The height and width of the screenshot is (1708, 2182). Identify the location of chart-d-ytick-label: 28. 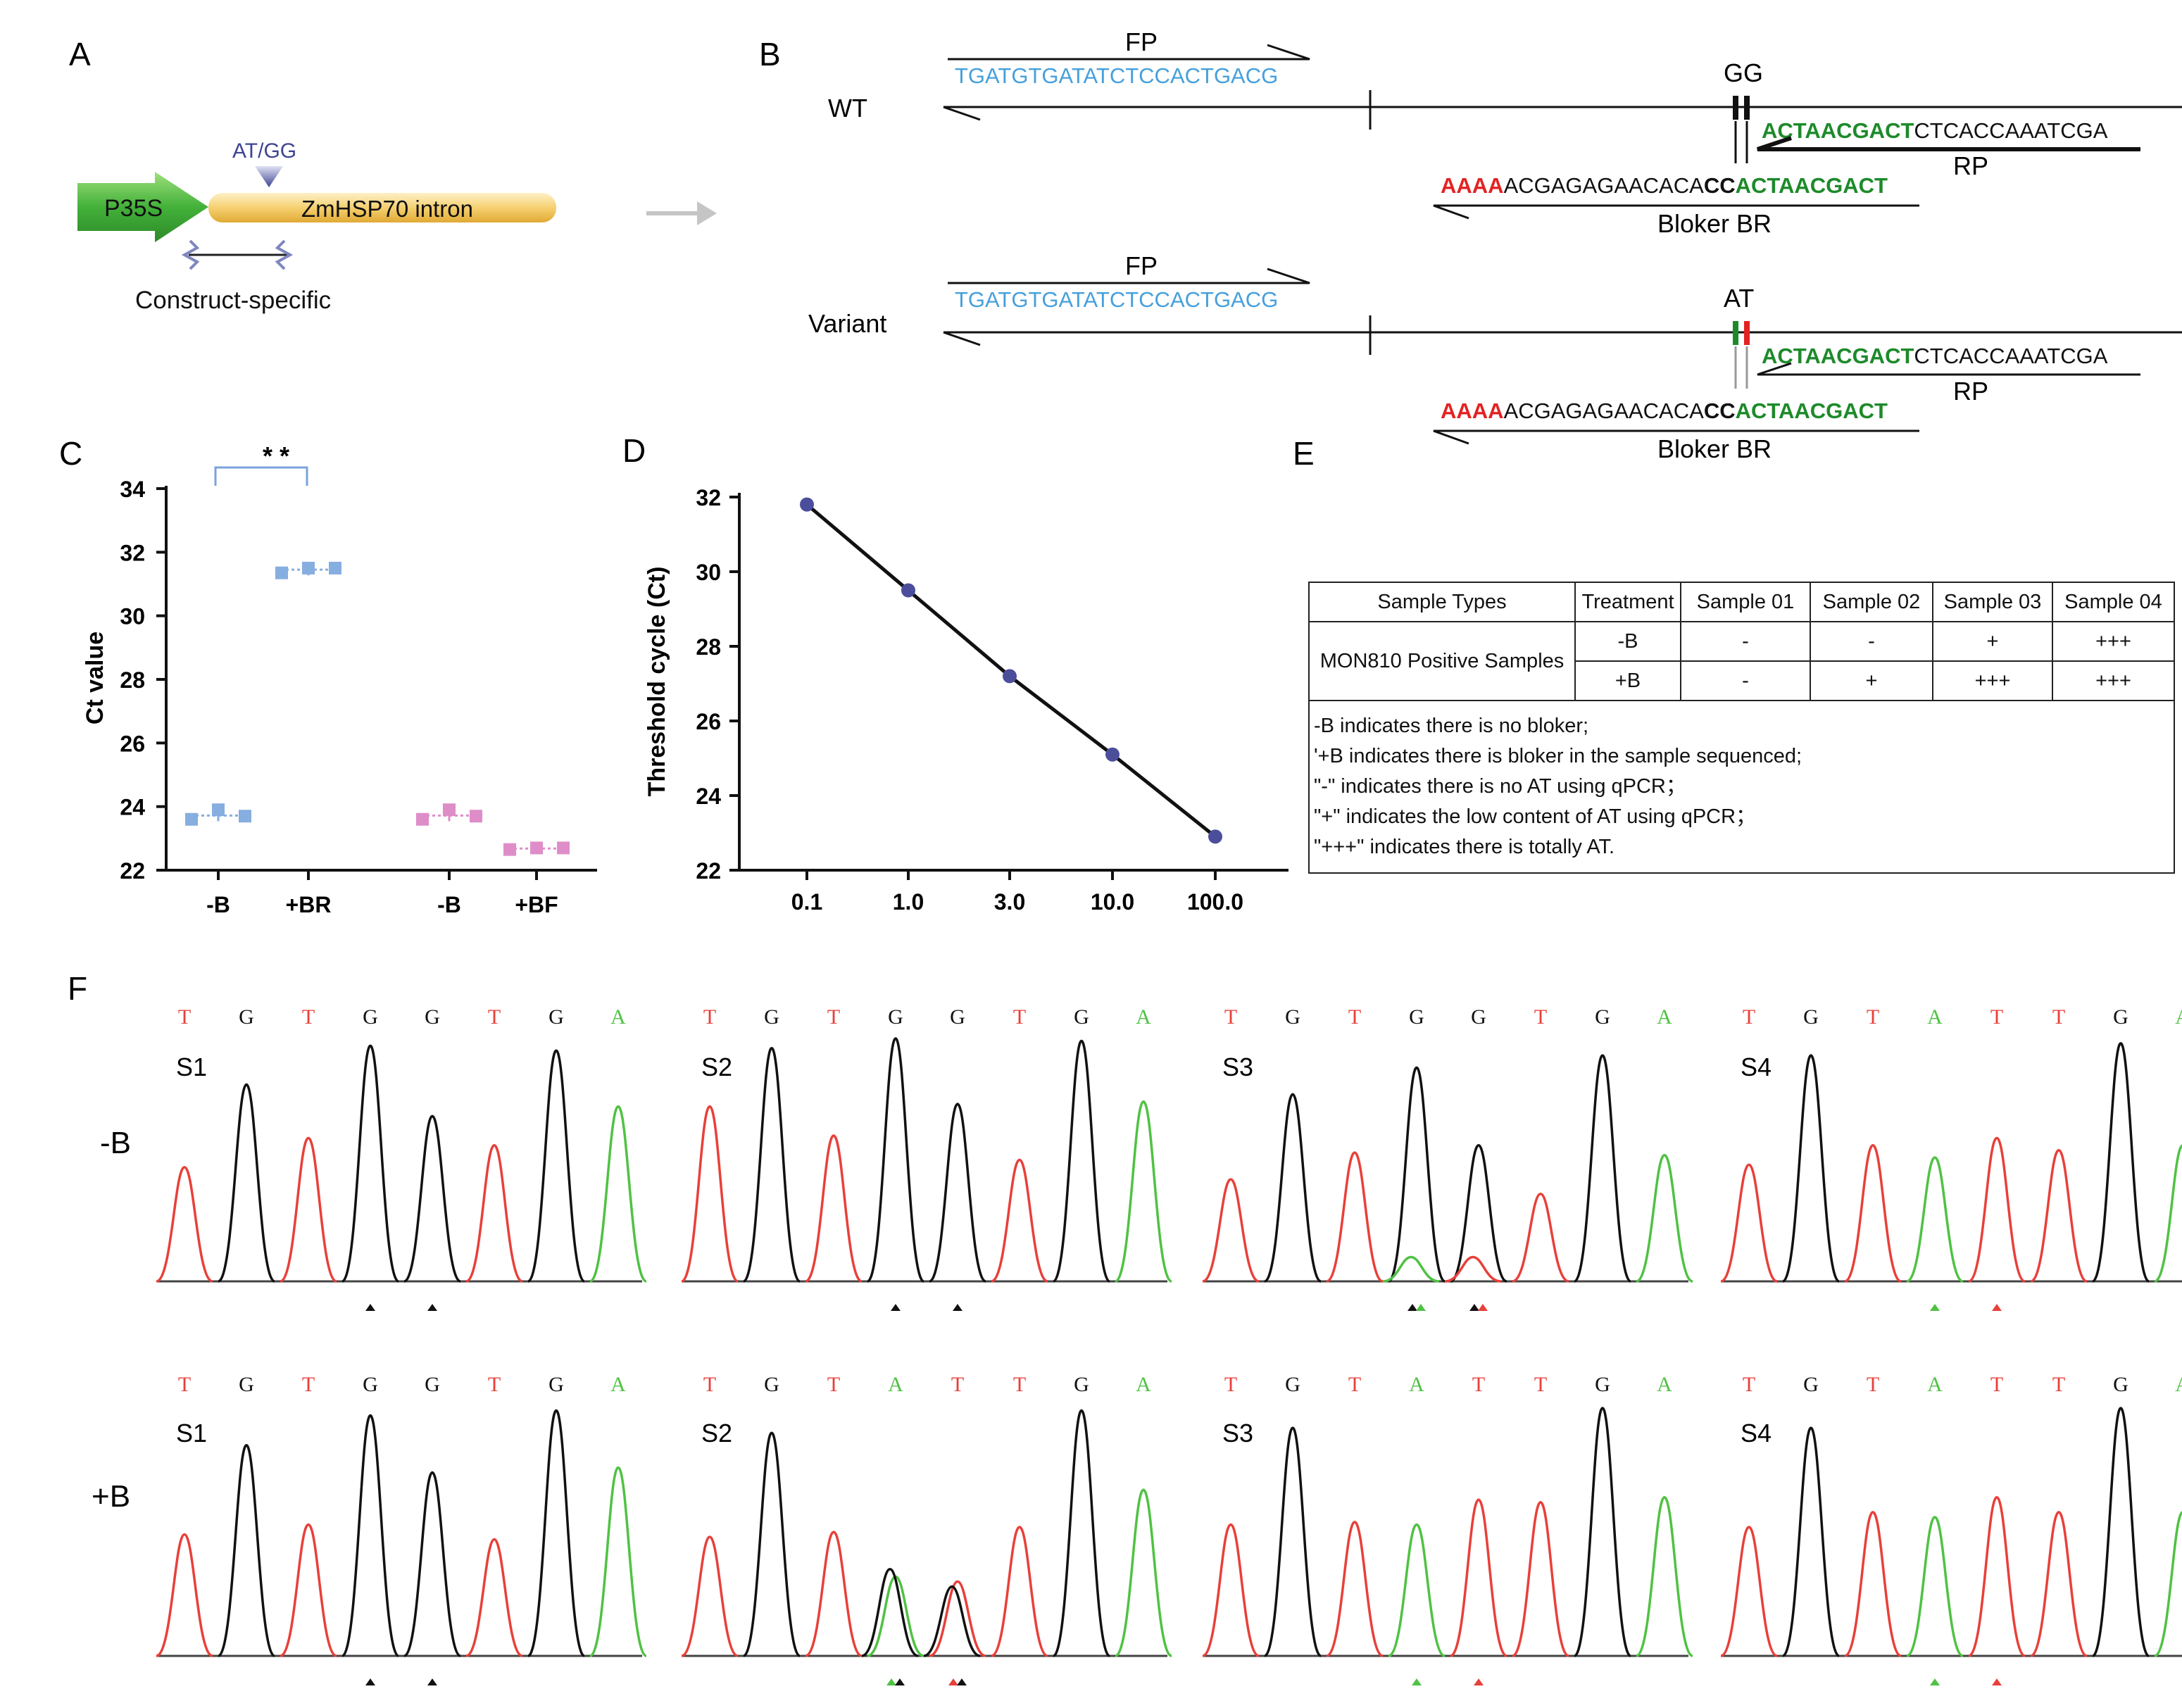
(708, 647).